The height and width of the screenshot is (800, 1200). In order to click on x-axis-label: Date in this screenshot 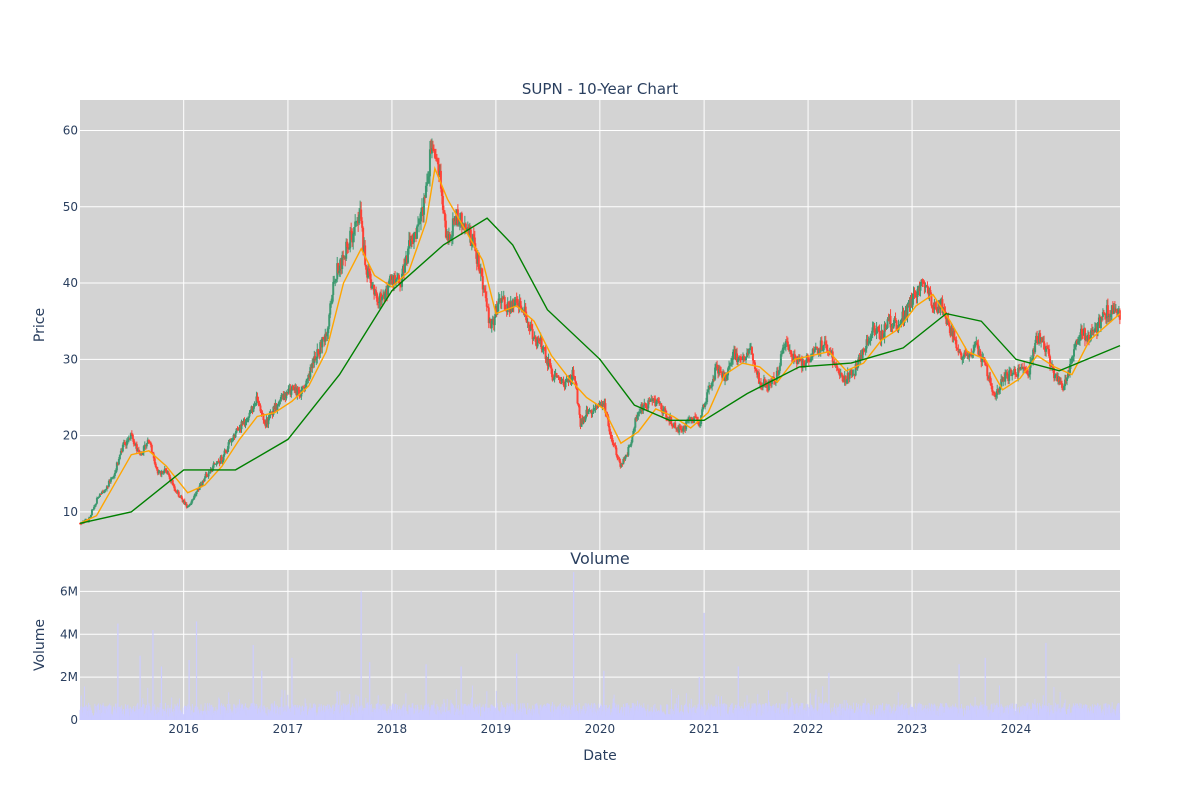, I will do `click(599, 756)`.